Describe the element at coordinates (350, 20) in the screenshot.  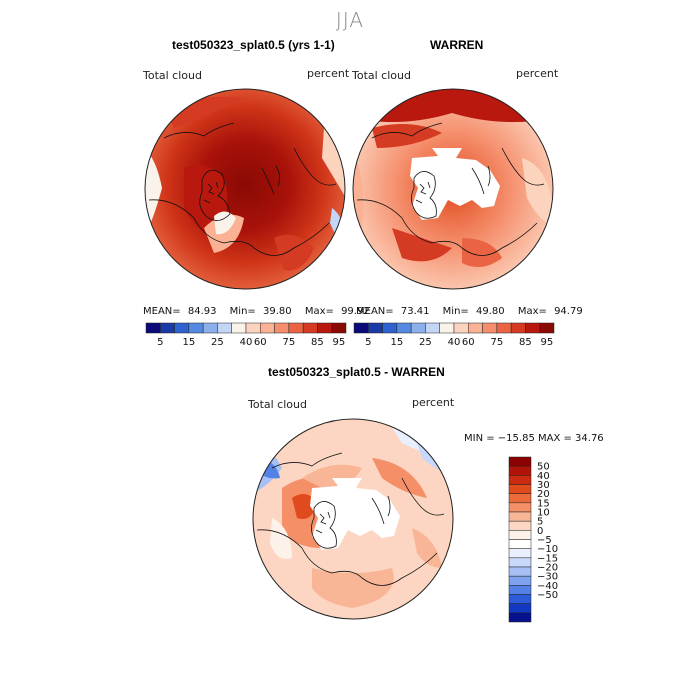
I see `season-title: JJA` at that location.